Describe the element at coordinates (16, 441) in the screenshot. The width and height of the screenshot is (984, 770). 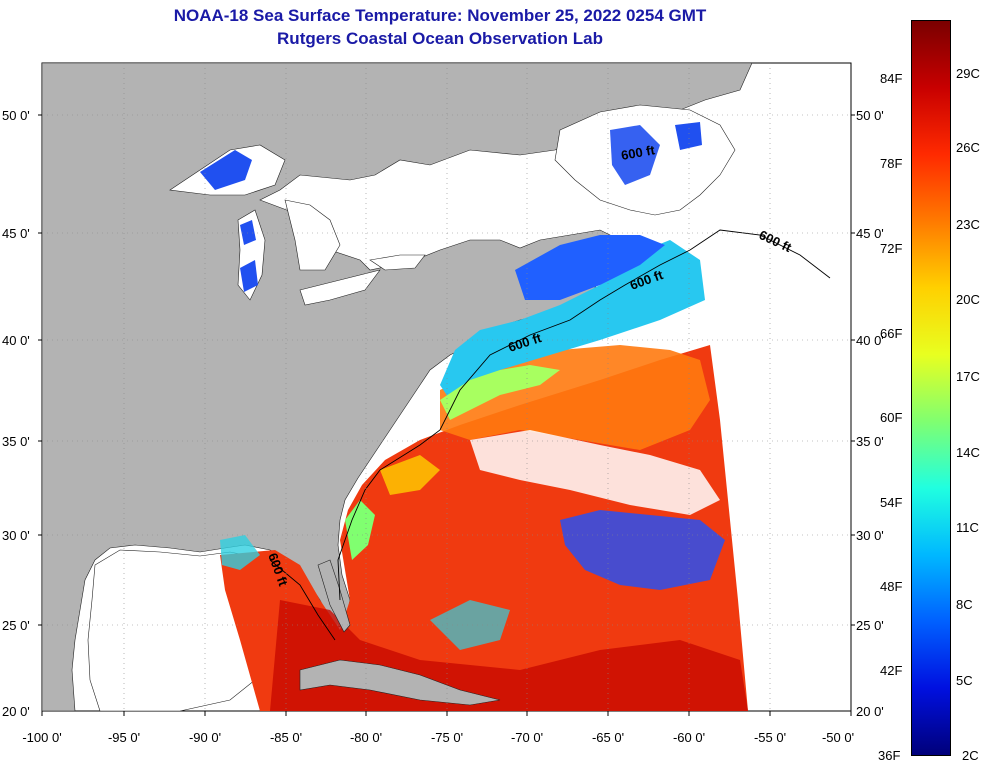
I see `lat-label: 35 0'` at that location.